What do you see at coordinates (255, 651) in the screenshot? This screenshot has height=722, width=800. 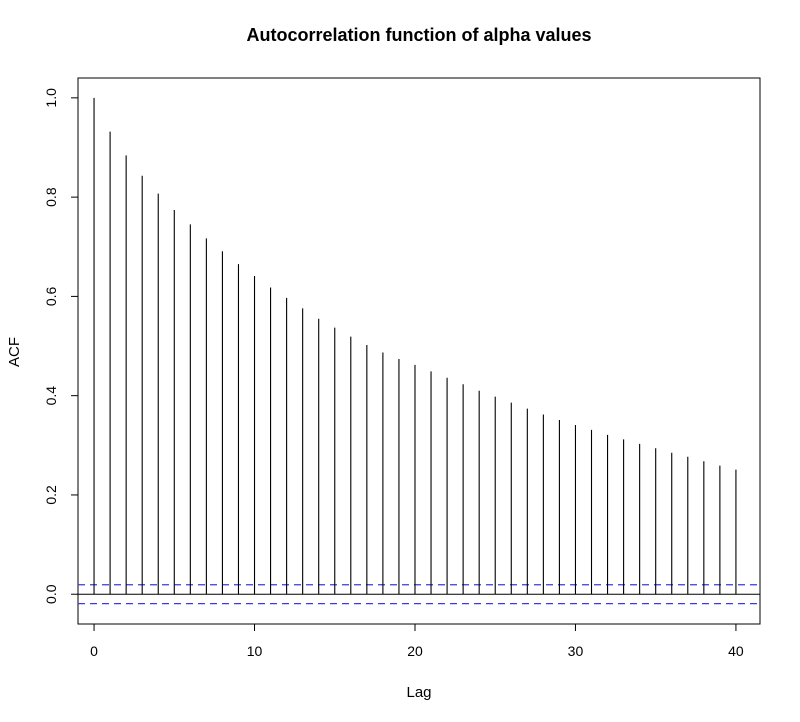 I see `x-tick-label: 10` at bounding box center [255, 651].